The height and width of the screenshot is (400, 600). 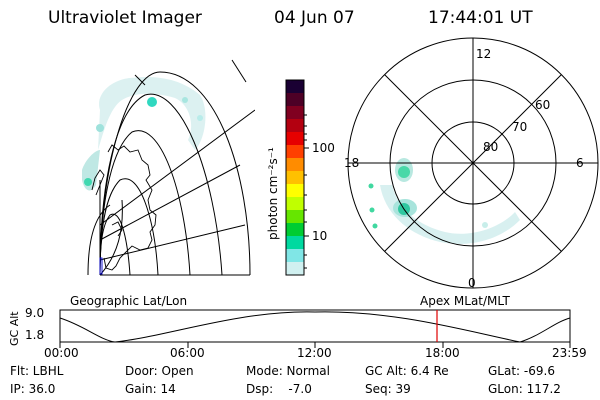 What do you see at coordinates (524, 389) in the screenshot?
I see `info-glon: GLon: 117.2` at bounding box center [524, 389].